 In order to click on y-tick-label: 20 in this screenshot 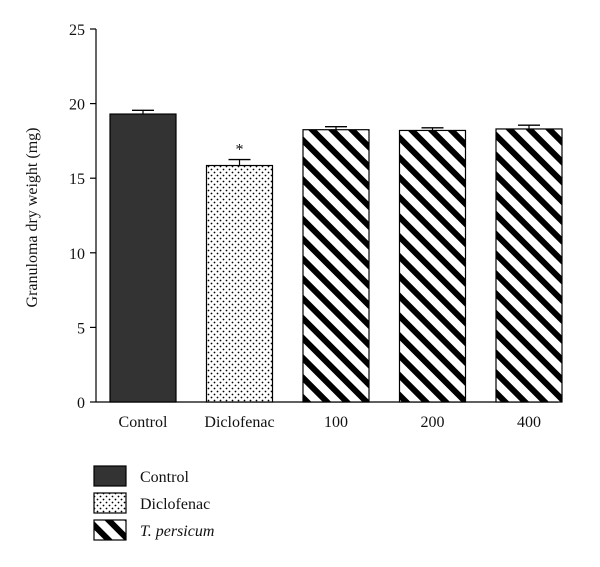, I will do `click(77, 105)`.